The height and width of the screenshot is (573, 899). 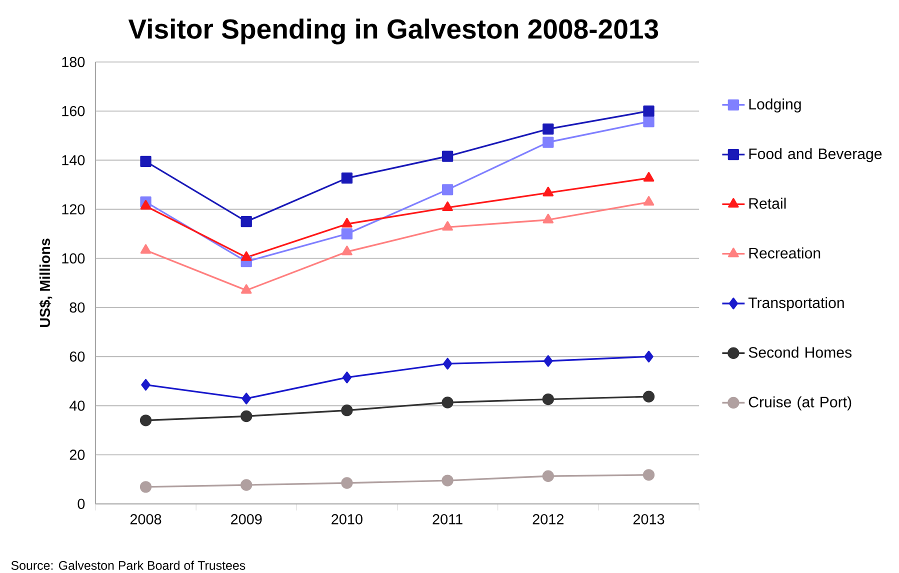 I want to click on source-note: Source: Galveston Park Board of Trustees, so click(x=128, y=565).